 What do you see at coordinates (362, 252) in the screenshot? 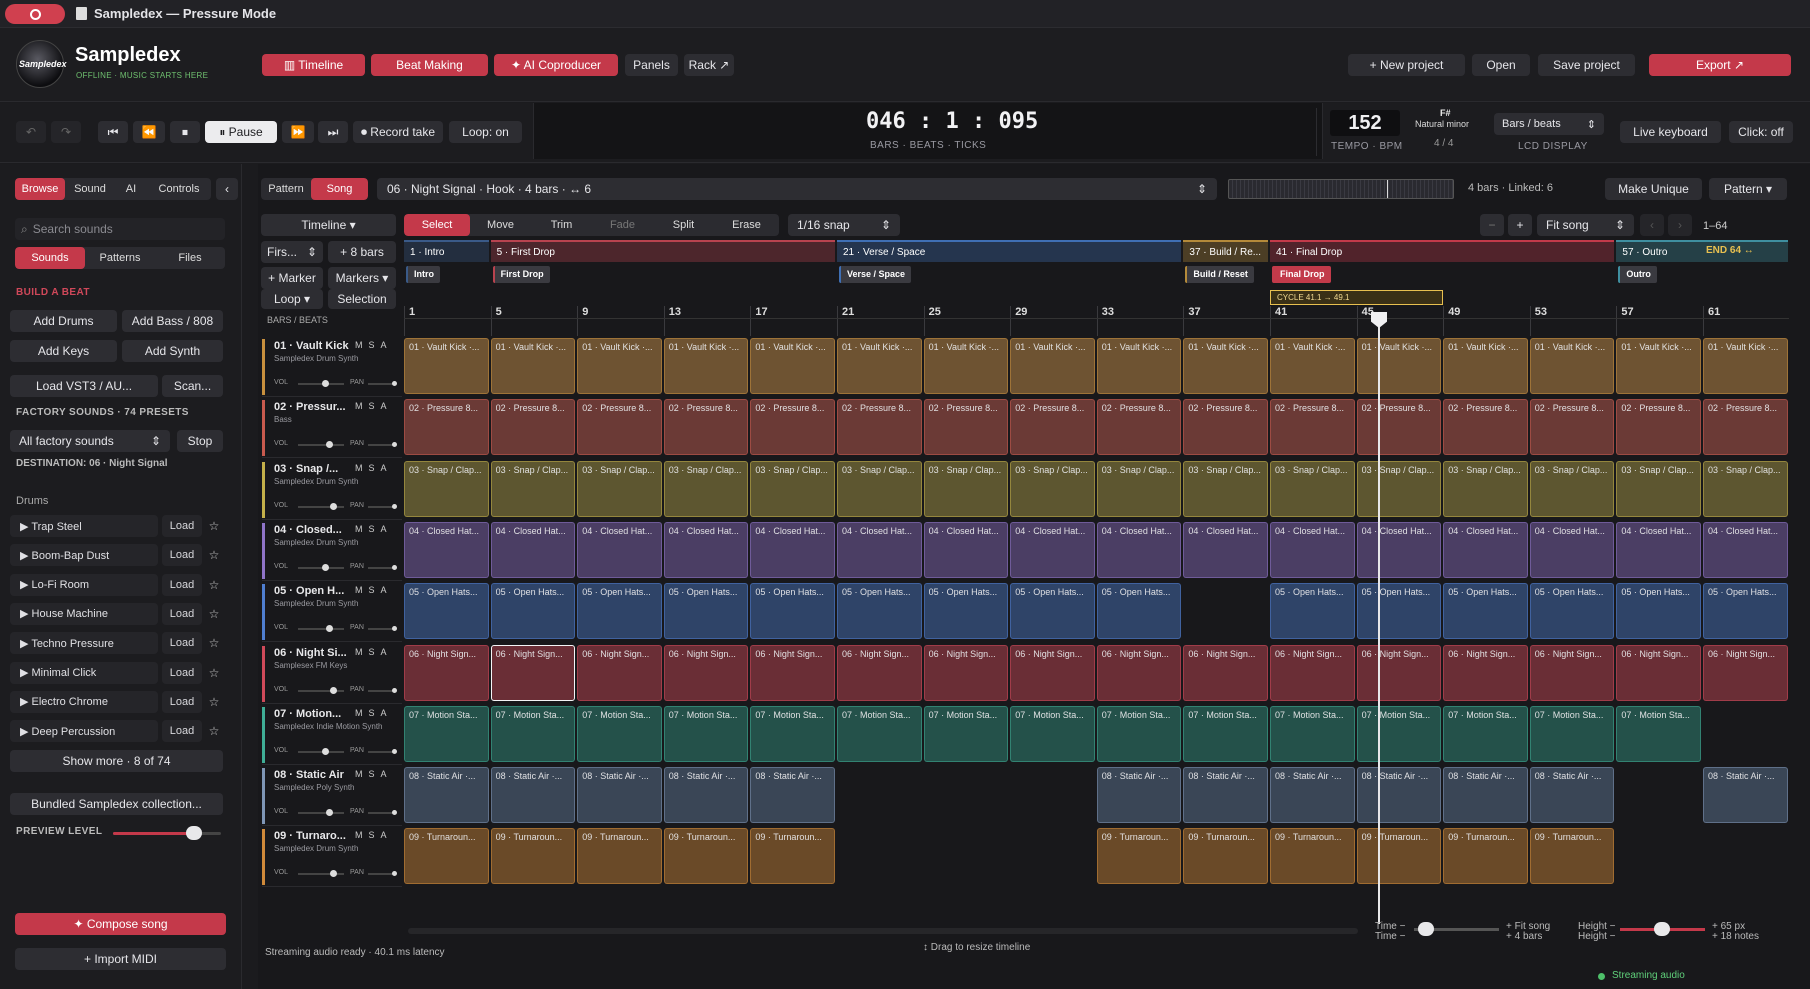
I see `add-8-bars-button: + 8 bars` at bounding box center [362, 252].